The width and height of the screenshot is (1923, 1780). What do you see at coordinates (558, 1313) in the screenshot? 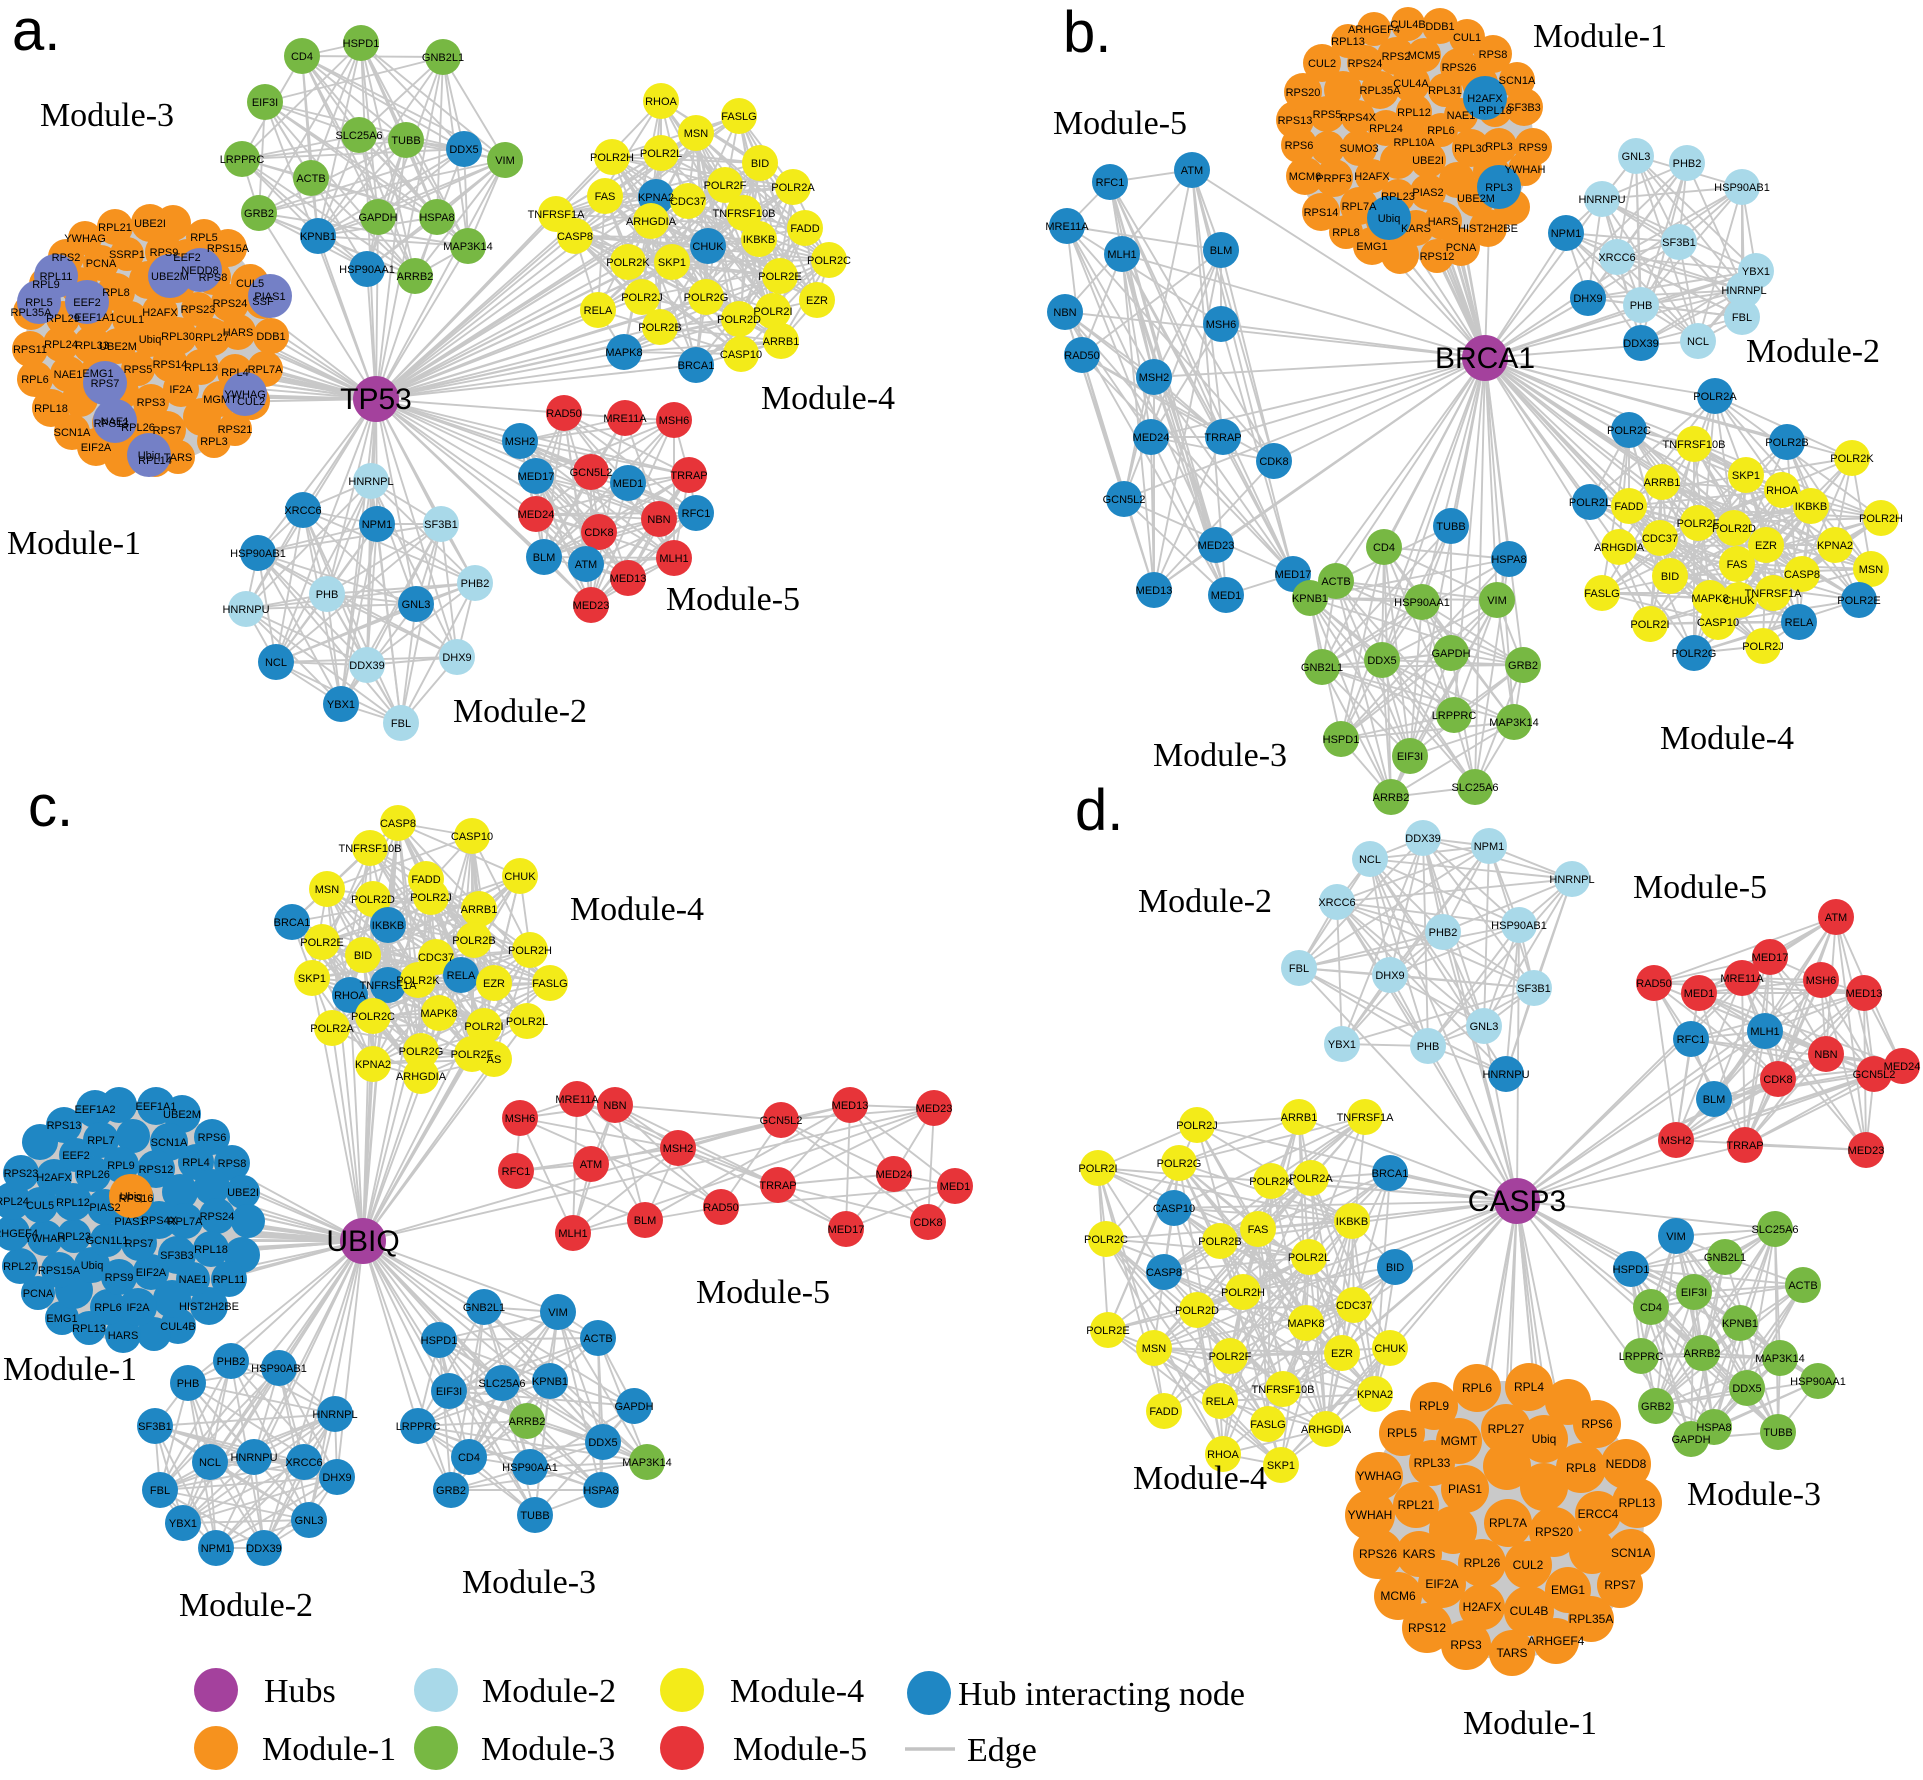
I see `svg-text: VIM` at bounding box center [558, 1313].